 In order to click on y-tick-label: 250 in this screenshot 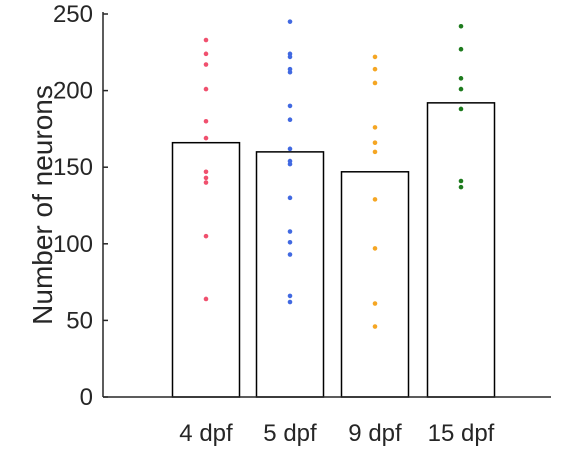, I will do `click(73, 14)`.